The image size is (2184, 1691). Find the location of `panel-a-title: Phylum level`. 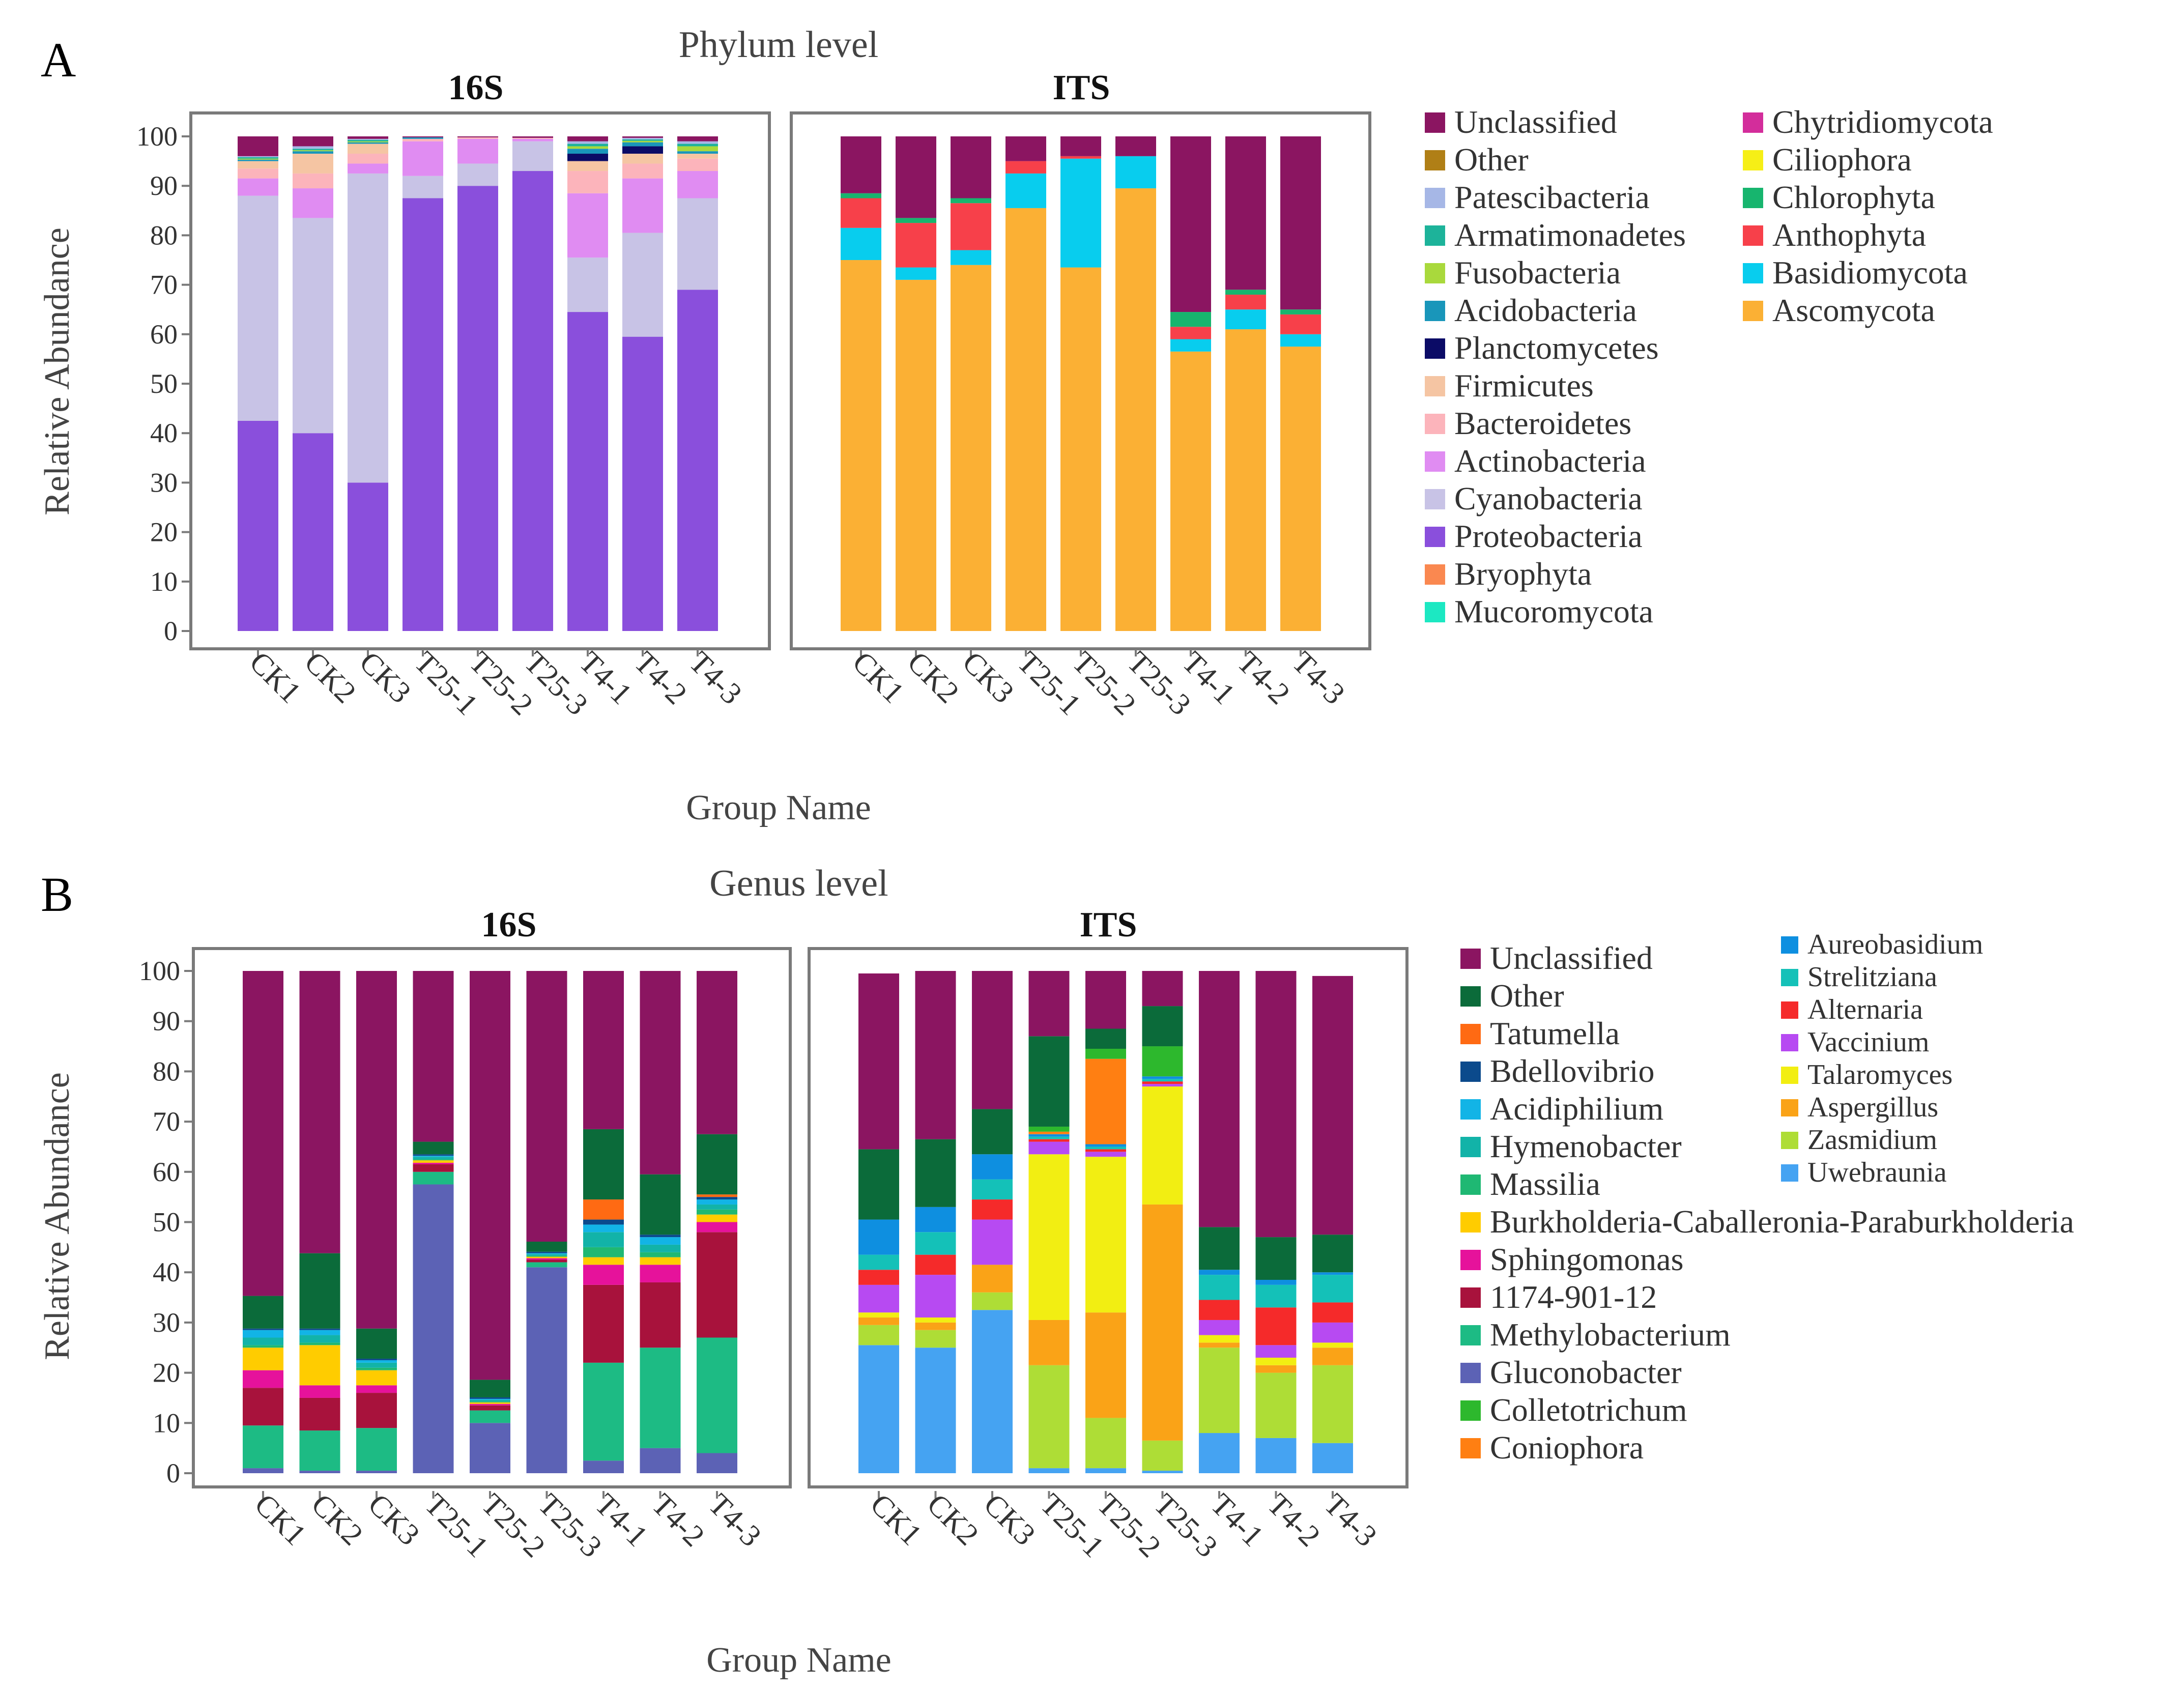

panel-a-title: Phylum level is located at coordinates (779, 45).